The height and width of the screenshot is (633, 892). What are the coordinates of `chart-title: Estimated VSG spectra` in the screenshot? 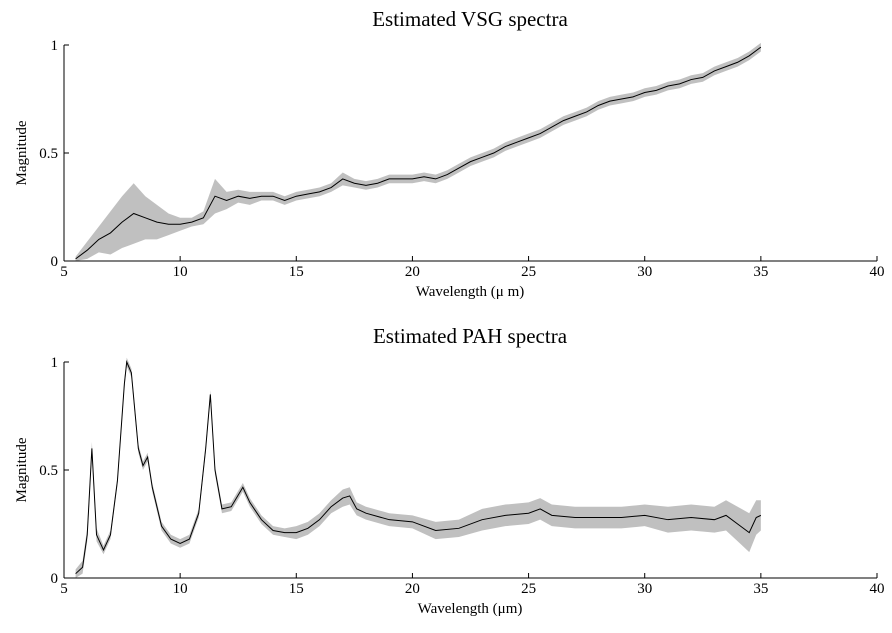 It's located at (470, 19).